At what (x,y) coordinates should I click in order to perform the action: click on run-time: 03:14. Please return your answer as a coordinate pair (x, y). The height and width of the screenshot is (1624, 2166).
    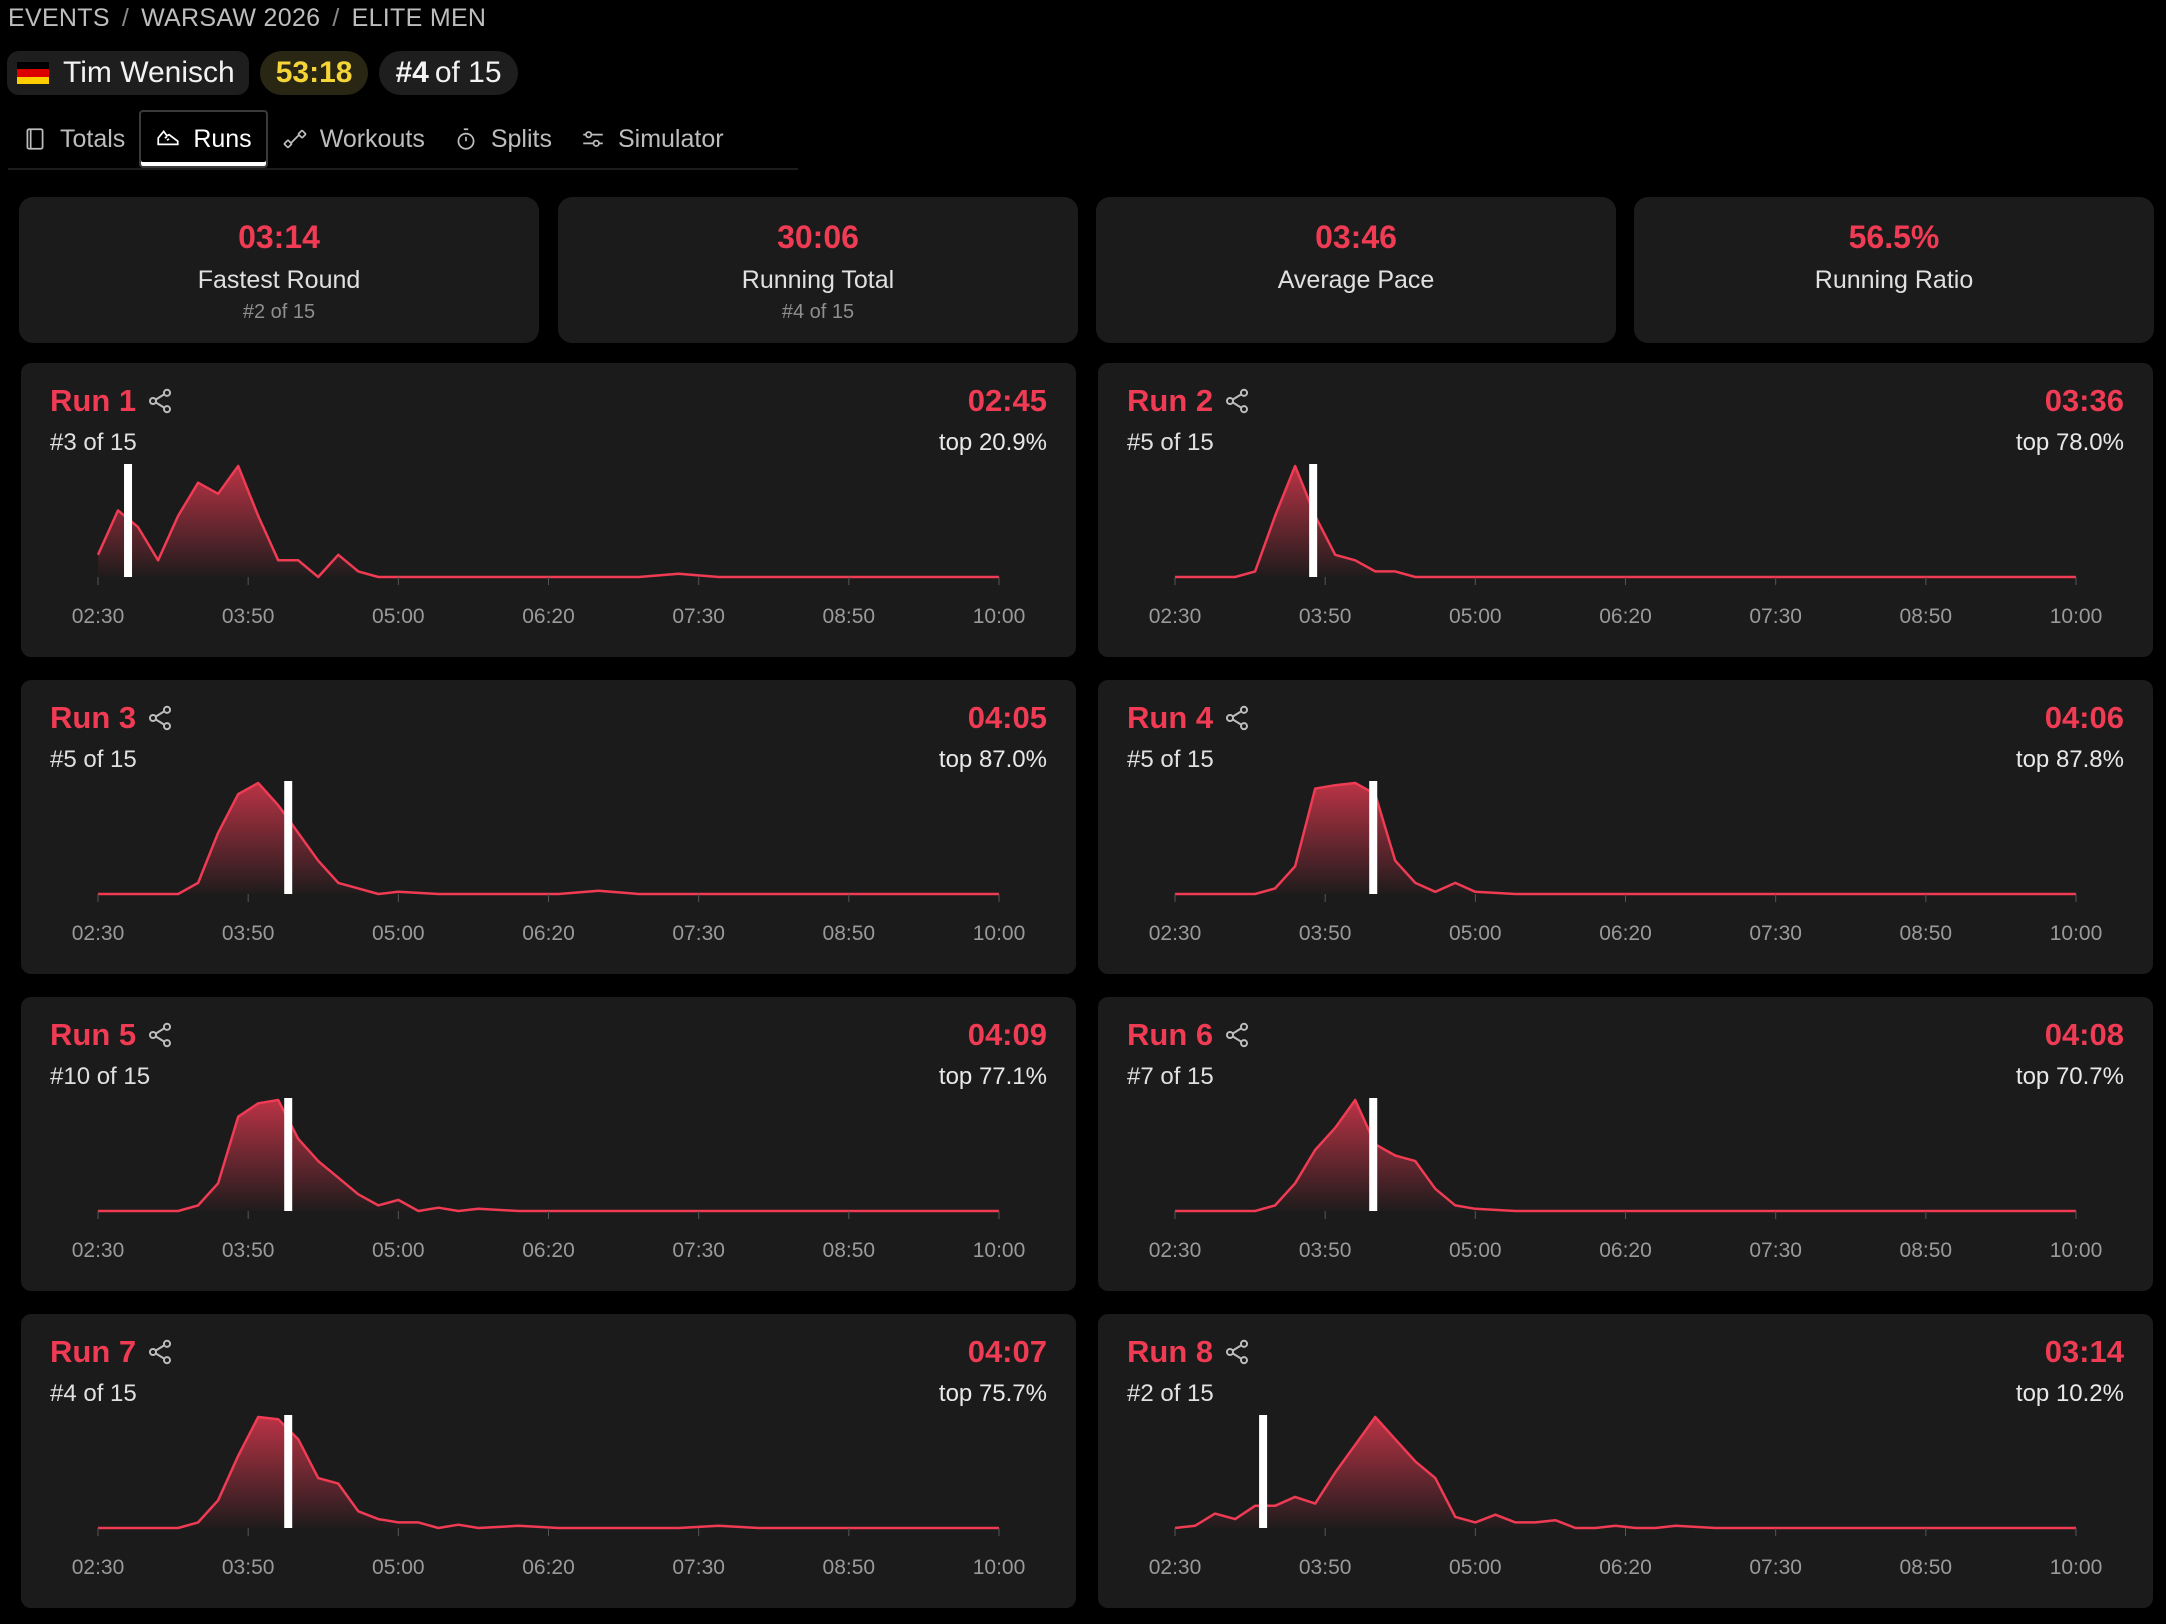
    Looking at the image, I should click on (2084, 1351).